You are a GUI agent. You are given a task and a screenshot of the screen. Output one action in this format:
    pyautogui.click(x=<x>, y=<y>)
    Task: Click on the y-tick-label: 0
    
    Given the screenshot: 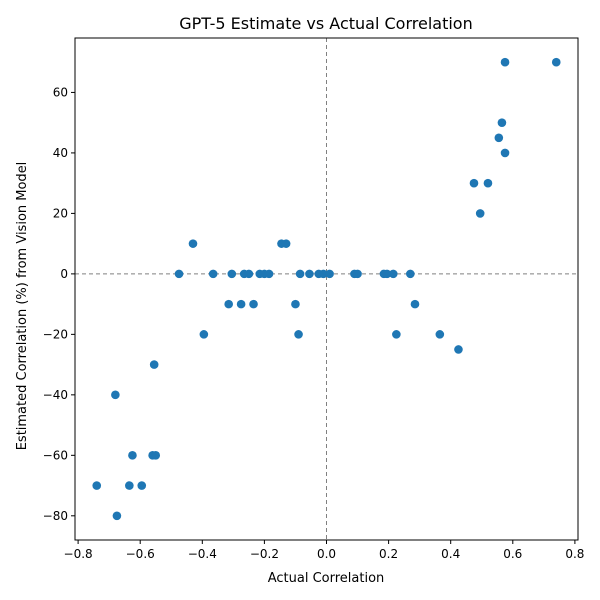 What is the action you would take?
    pyautogui.click(x=64, y=274)
    